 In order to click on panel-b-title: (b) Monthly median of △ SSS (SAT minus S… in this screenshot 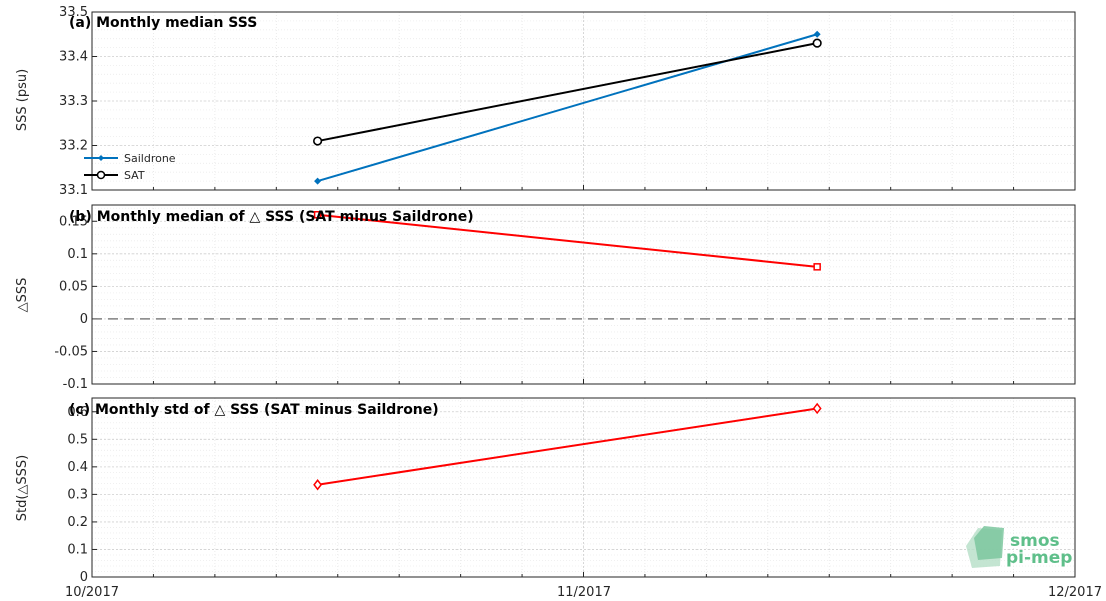, I will do `click(271, 217)`.